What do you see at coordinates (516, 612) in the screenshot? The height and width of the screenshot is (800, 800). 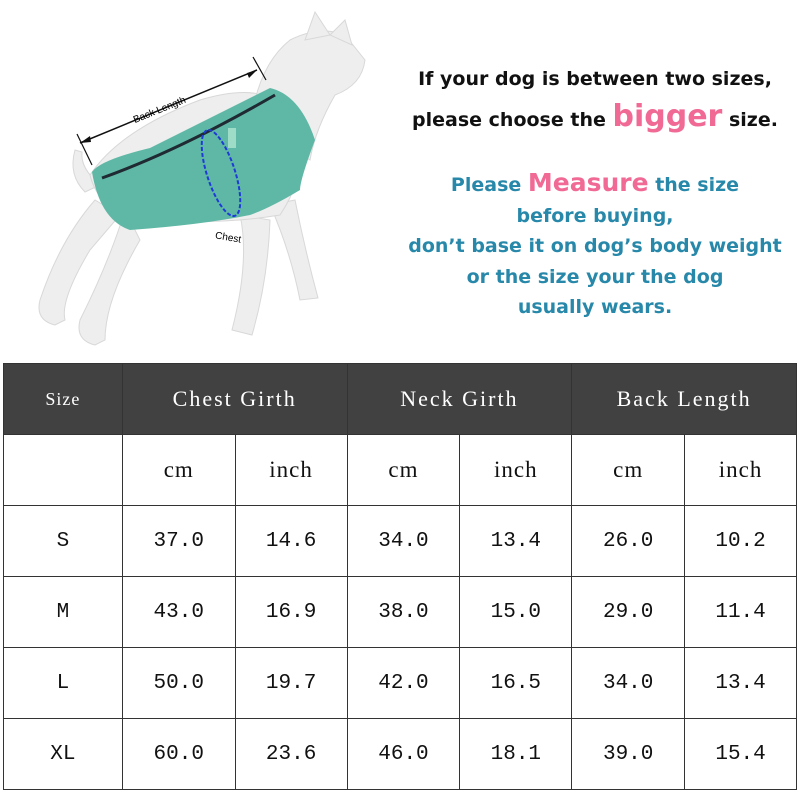 I see `value-cell: 15.0` at bounding box center [516, 612].